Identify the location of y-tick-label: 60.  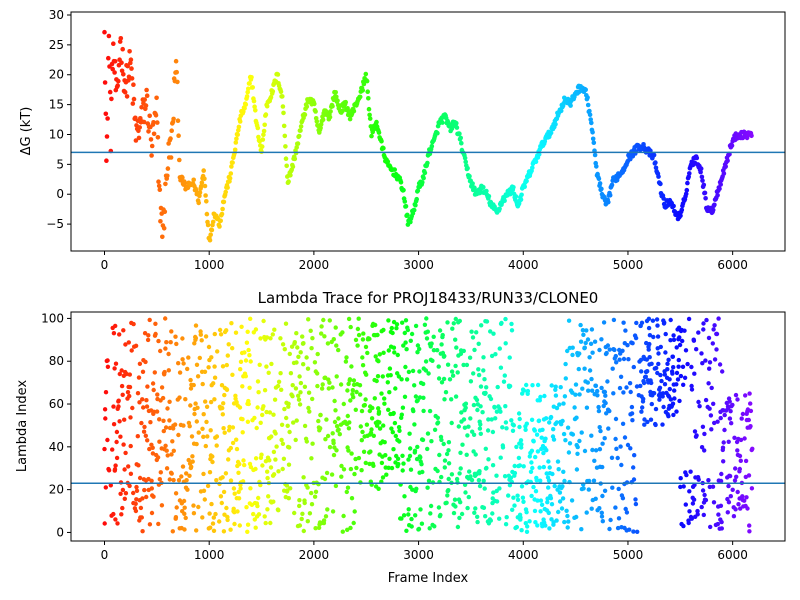
(56, 404).